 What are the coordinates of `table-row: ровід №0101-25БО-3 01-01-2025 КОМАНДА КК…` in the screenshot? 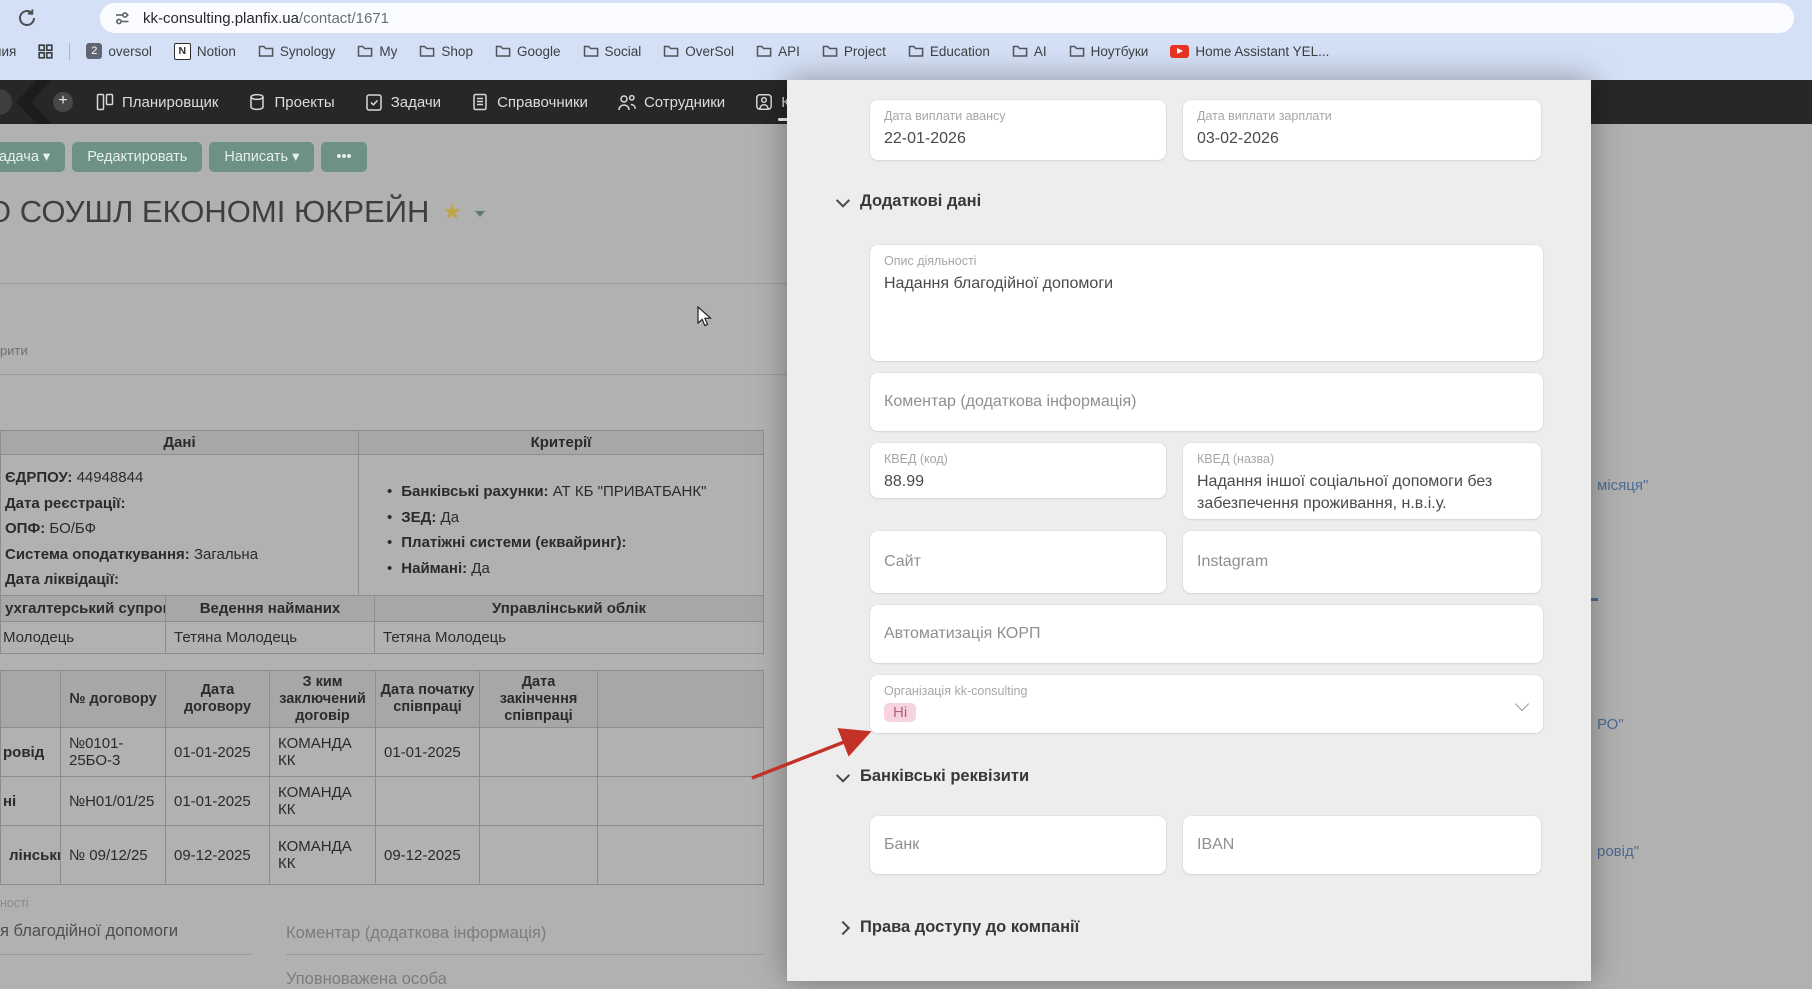 It's located at (382, 752).